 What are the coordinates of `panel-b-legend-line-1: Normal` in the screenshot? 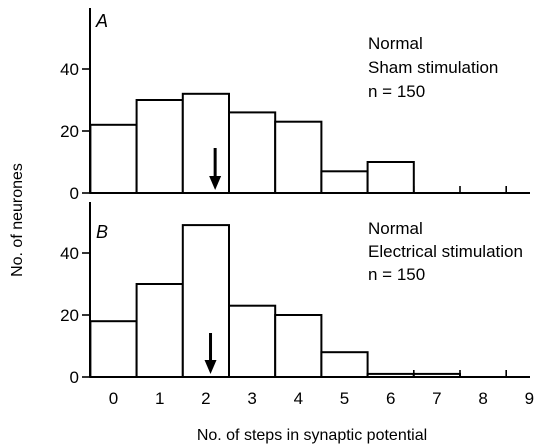 It's located at (395, 228).